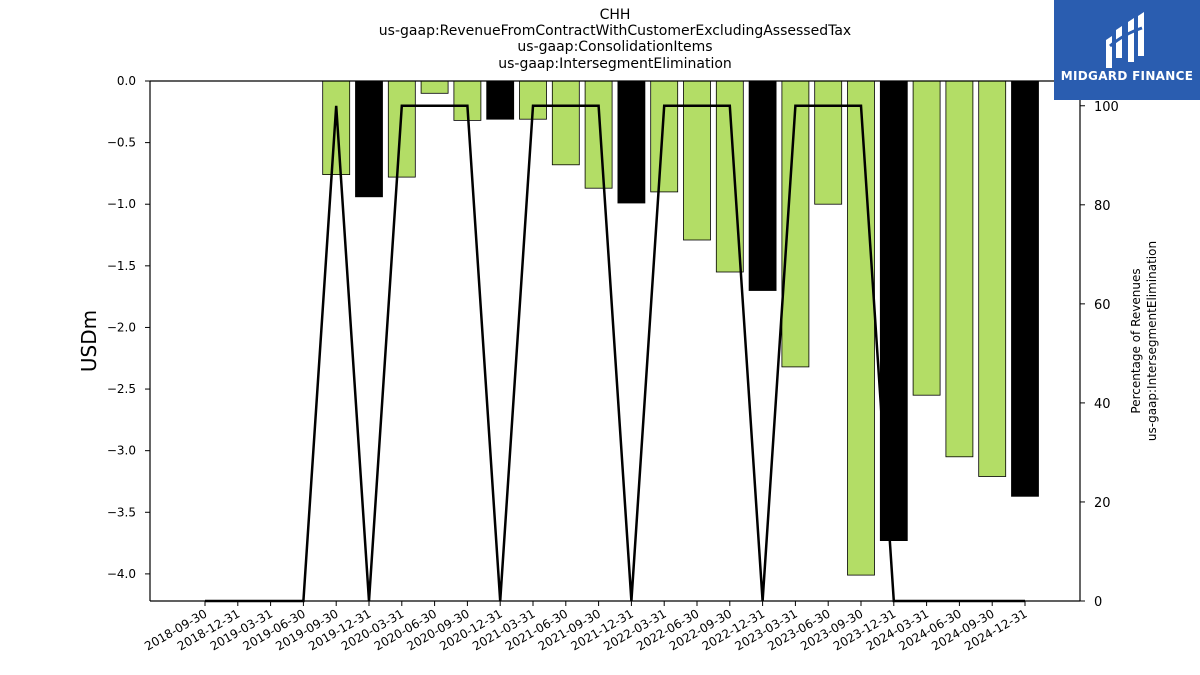 Image resolution: width=1200 pixels, height=675 pixels. I want to click on left-tick-label: −3.5, so click(121, 512).